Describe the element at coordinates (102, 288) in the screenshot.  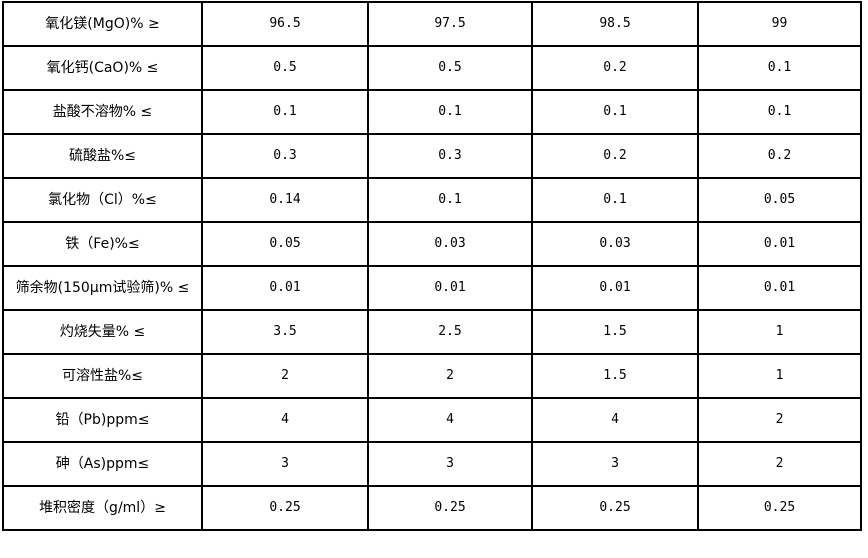
I see `row-label: 筛余物(150μm试验筛)% ≤` at that location.